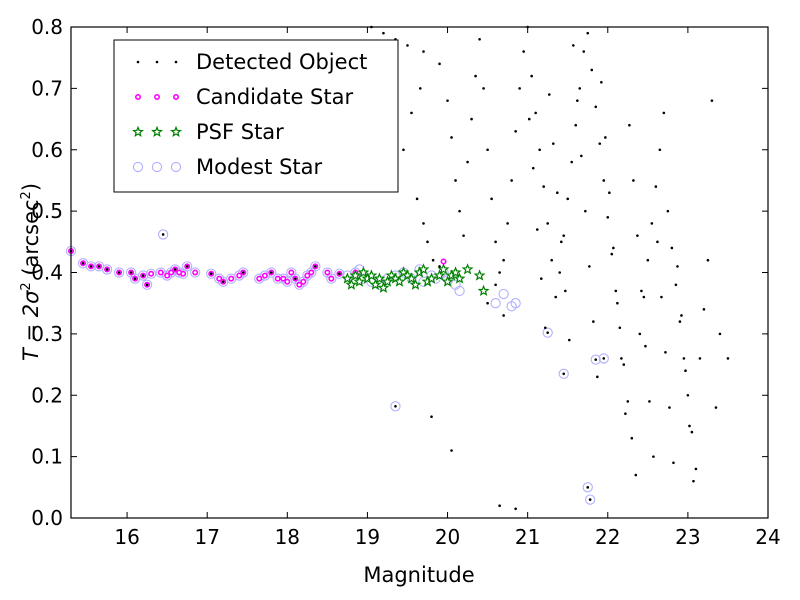  What do you see at coordinates (157, 167) in the screenshot?
I see `legend-marker-modest` at bounding box center [157, 167].